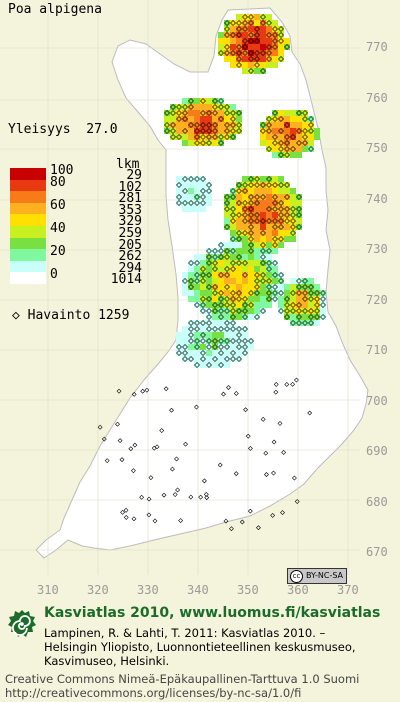 The width and height of the screenshot is (400, 702). What do you see at coordinates (130, 245) in the screenshot?
I see `legend-count: 205` at bounding box center [130, 245].